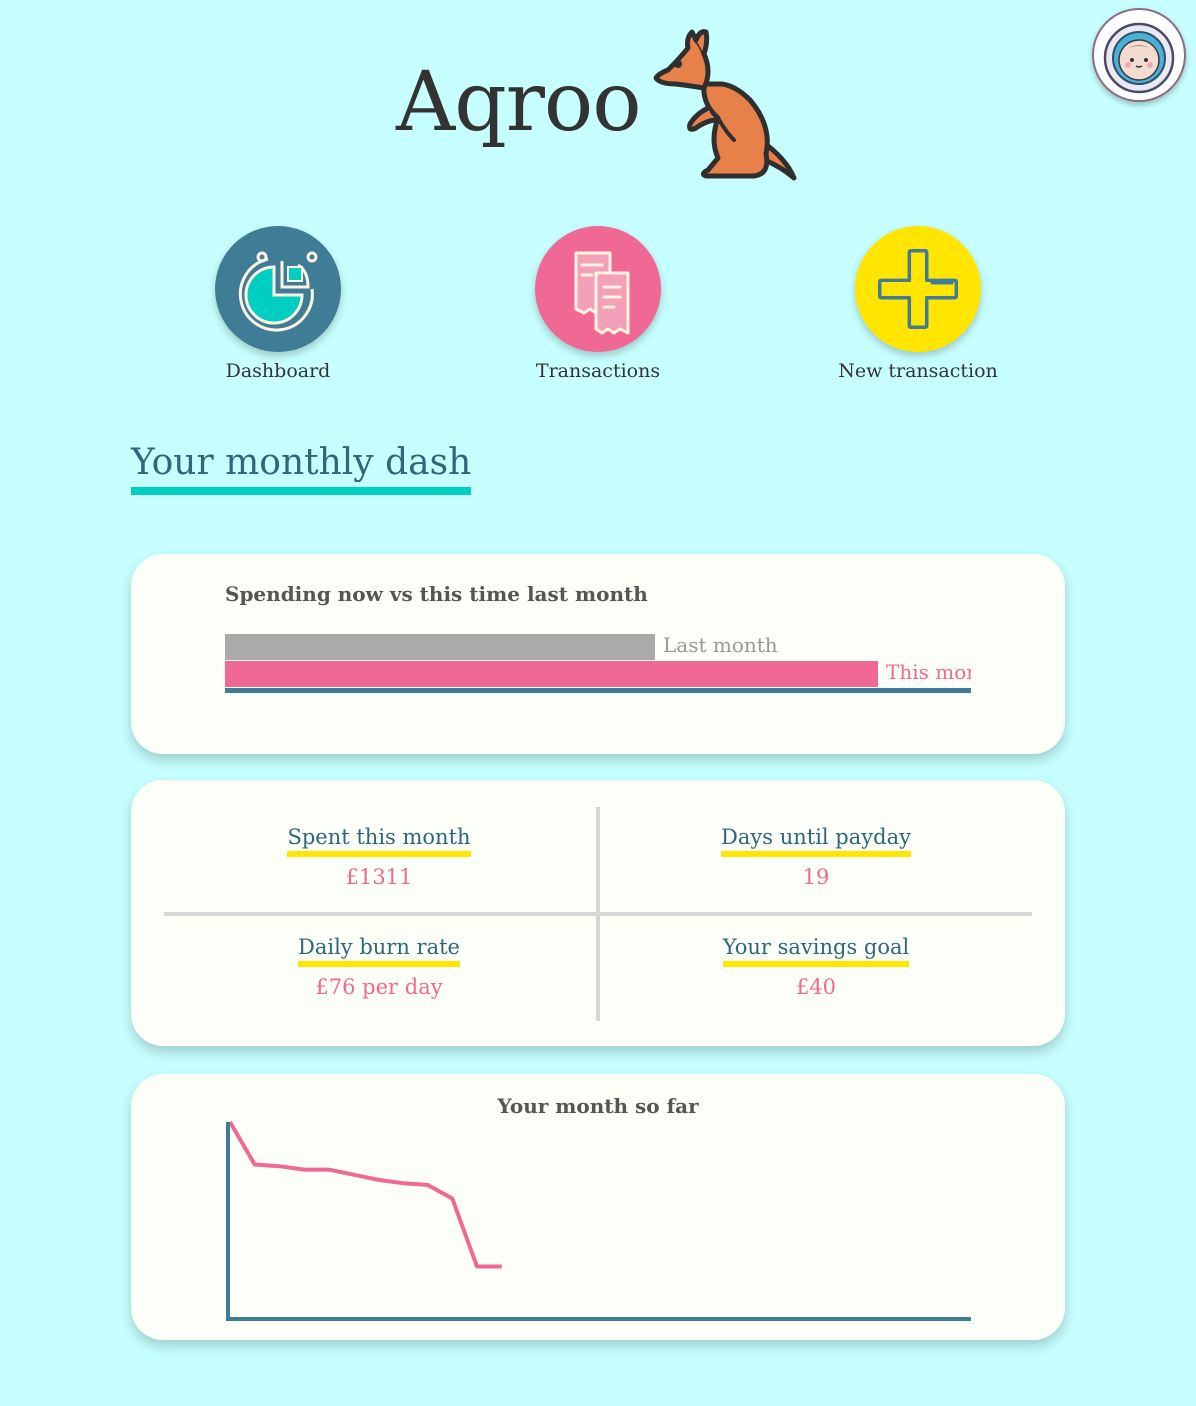  What do you see at coordinates (918, 371) in the screenshot?
I see `nav-new-transaction-label: New transaction` at bounding box center [918, 371].